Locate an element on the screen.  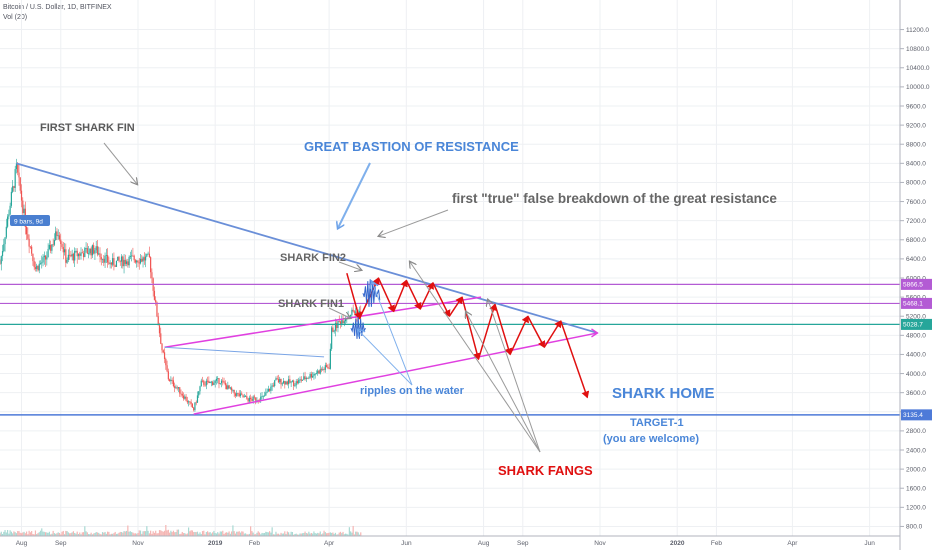
price-tick-label: 3600.0 is located at coordinates (916, 393).